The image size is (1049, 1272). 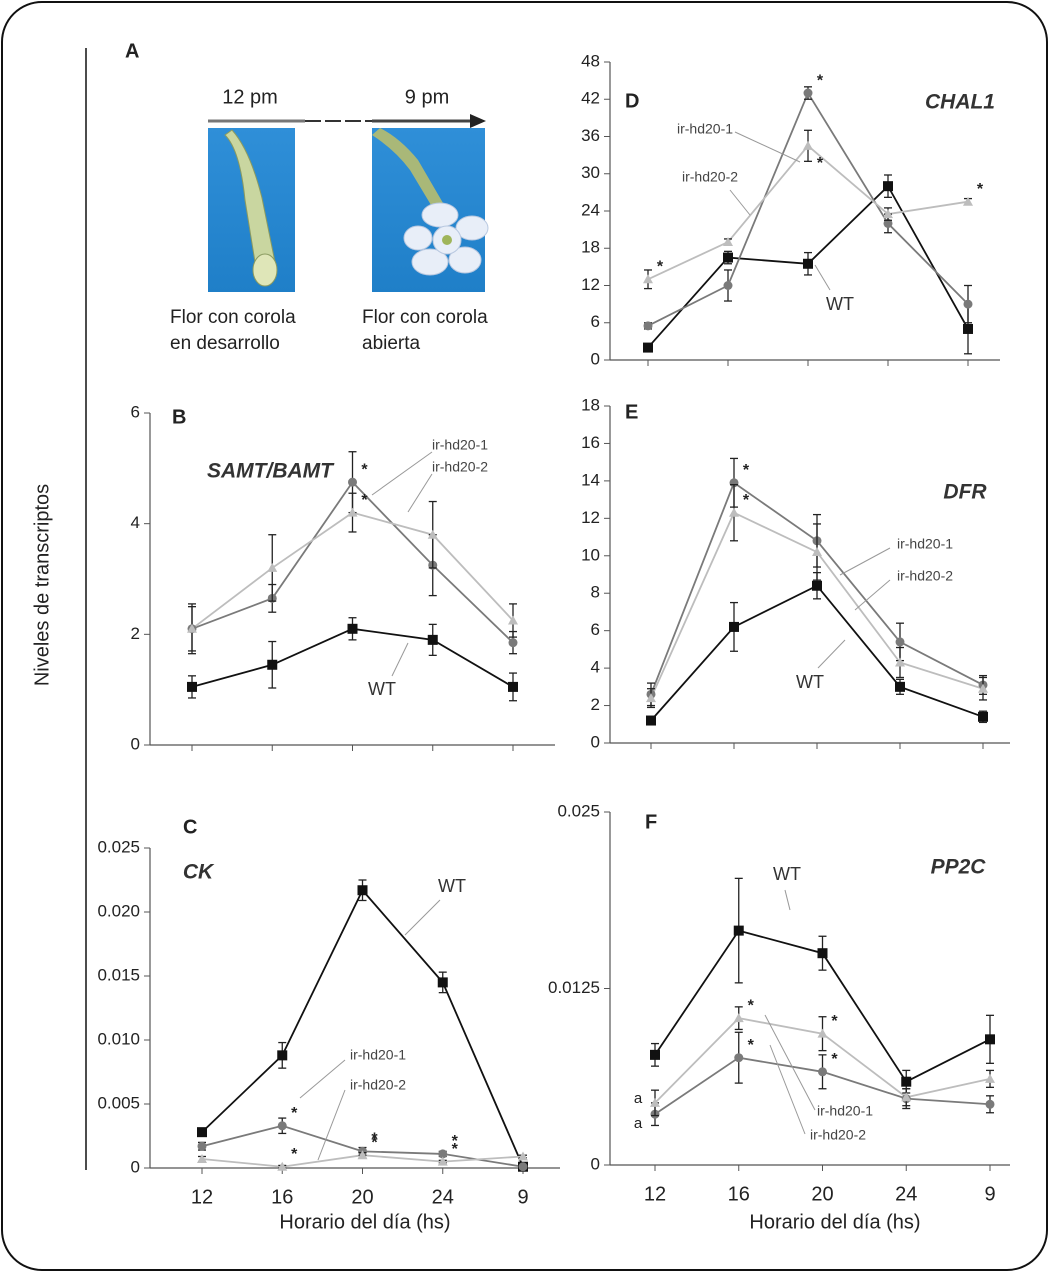 I want to click on y-tick-label: 8, so click(x=595, y=592).